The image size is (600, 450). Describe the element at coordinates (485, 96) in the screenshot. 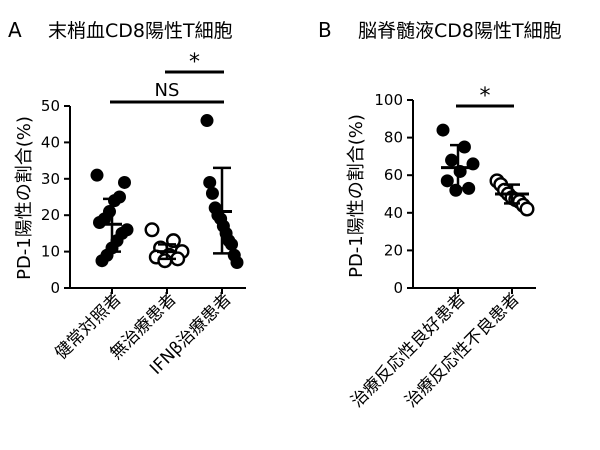

I see `panel-b-significance-label: *` at that location.